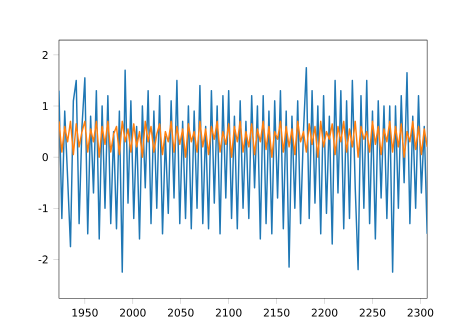  Describe the element at coordinates (243, 139) in the screenshot. I see `line-series` at that location.